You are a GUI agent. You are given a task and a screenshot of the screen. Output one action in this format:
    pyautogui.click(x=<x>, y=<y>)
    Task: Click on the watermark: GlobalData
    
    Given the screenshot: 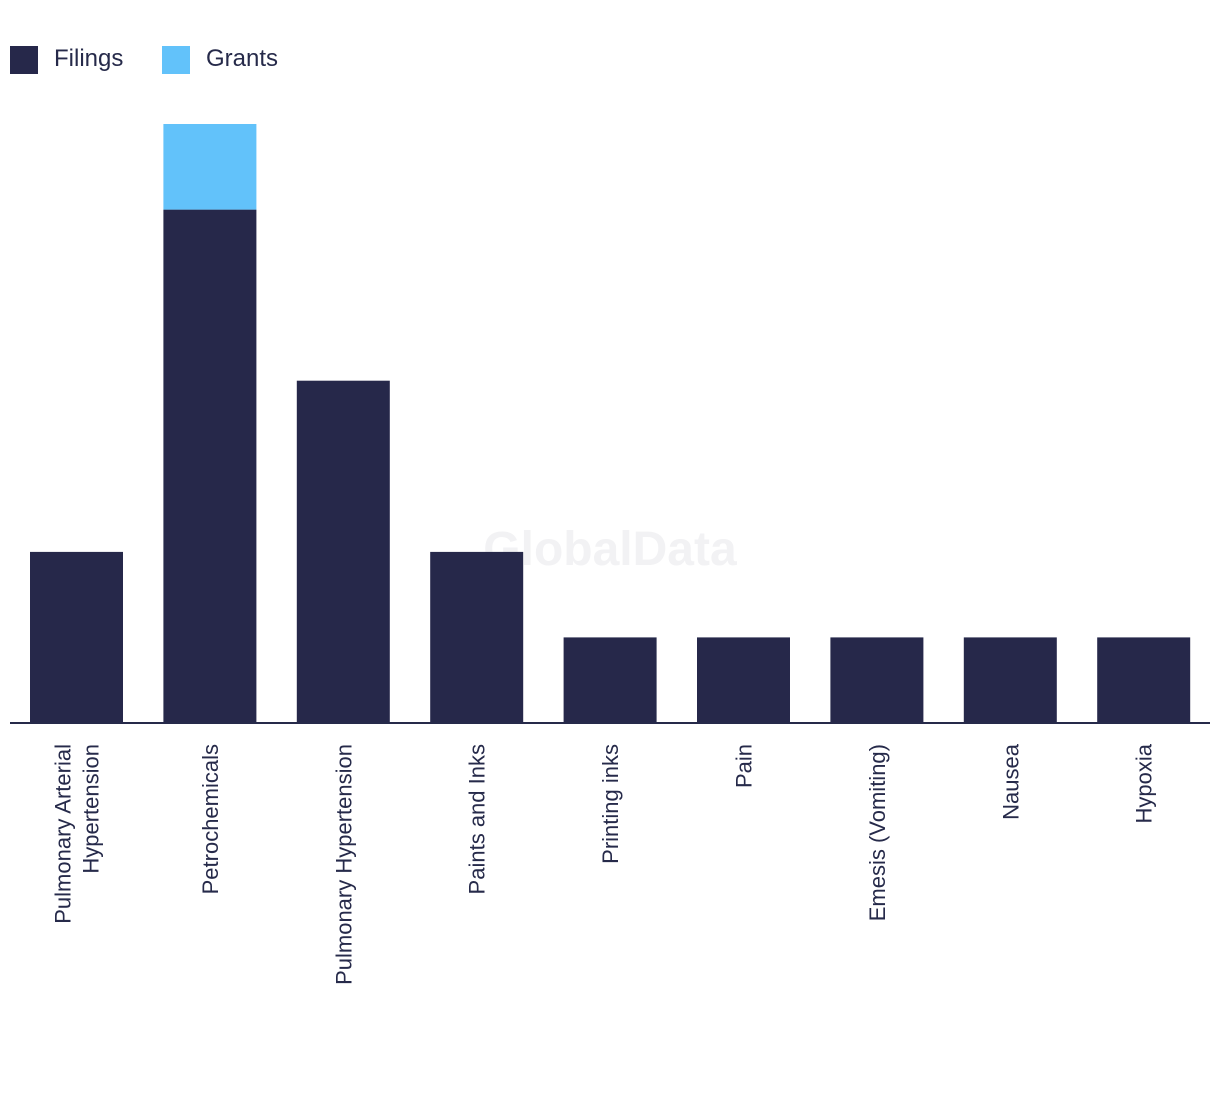 What is the action you would take?
    pyautogui.click(x=610, y=549)
    